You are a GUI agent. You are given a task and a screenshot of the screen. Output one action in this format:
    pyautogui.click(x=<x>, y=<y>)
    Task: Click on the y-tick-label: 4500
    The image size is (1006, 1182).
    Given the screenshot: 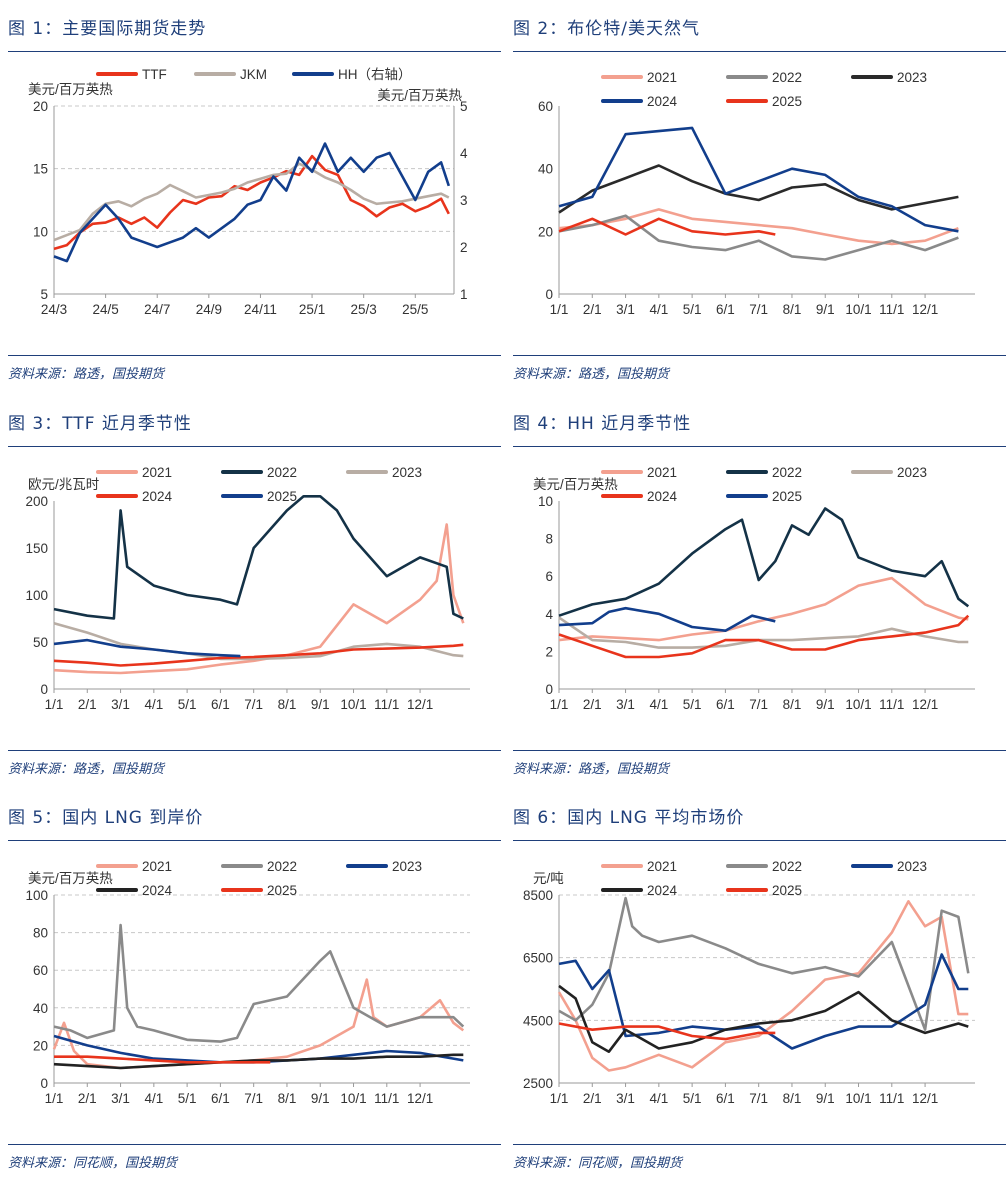 What is the action you would take?
    pyautogui.click(x=538, y=1020)
    